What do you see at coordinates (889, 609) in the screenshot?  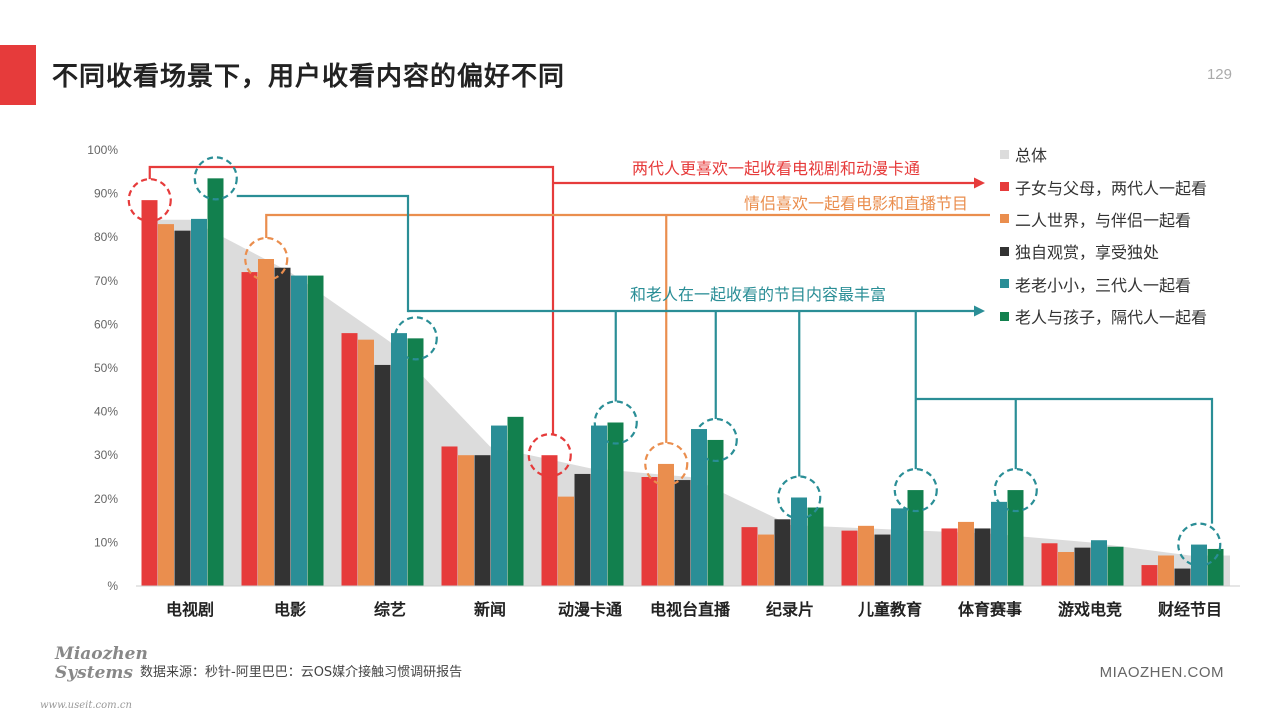 I see `category-label: 儿童教育` at bounding box center [889, 609].